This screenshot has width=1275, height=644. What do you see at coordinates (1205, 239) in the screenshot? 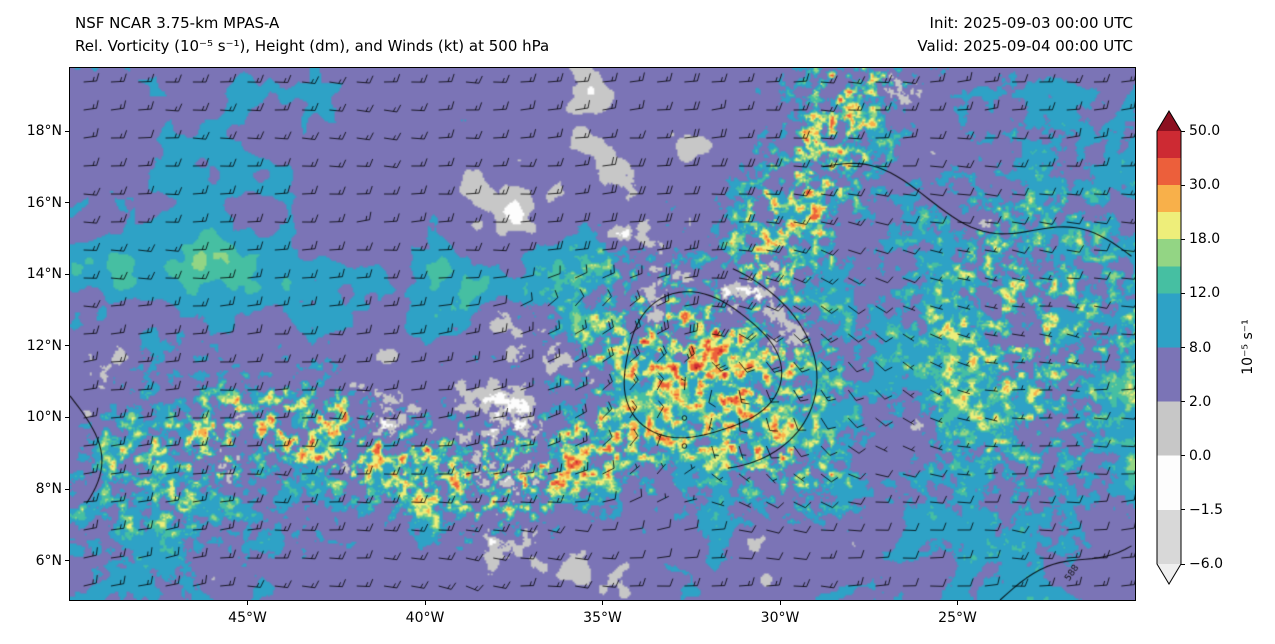
I see `colorbar-tick-label: 18.0` at bounding box center [1205, 239].